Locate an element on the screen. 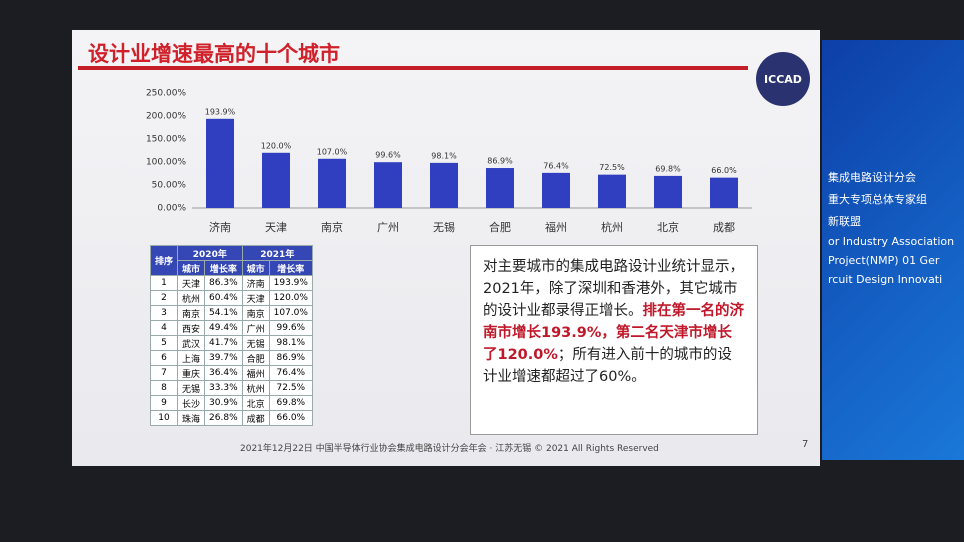 The width and height of the screenshot is (964, 542). table-cell: 30.9% is located at coordinates (223, 403).